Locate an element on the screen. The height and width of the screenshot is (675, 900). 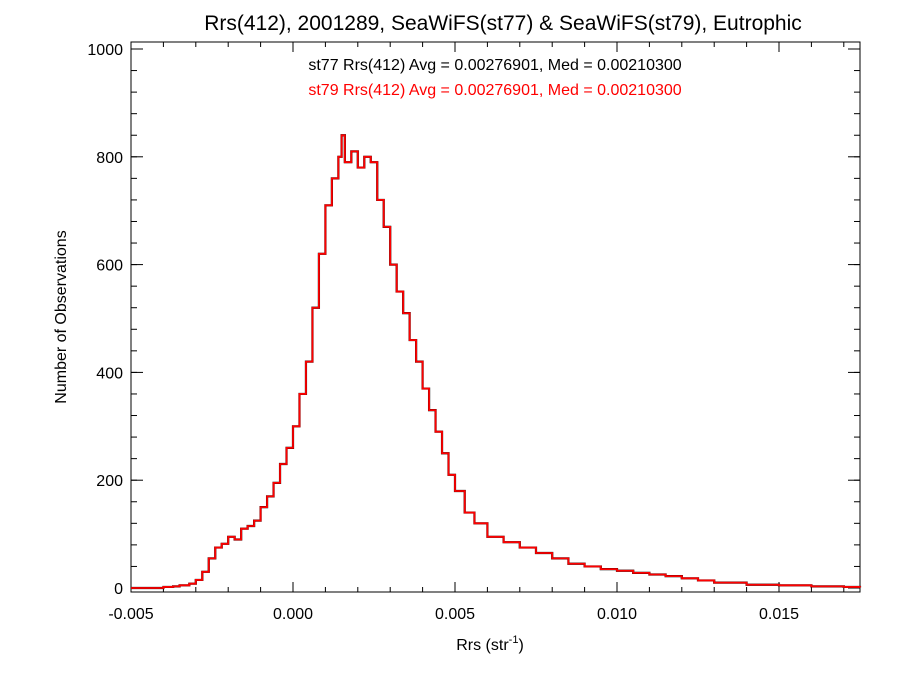
y-axis-label: Number of Observations is located at coordinates (61, 316).